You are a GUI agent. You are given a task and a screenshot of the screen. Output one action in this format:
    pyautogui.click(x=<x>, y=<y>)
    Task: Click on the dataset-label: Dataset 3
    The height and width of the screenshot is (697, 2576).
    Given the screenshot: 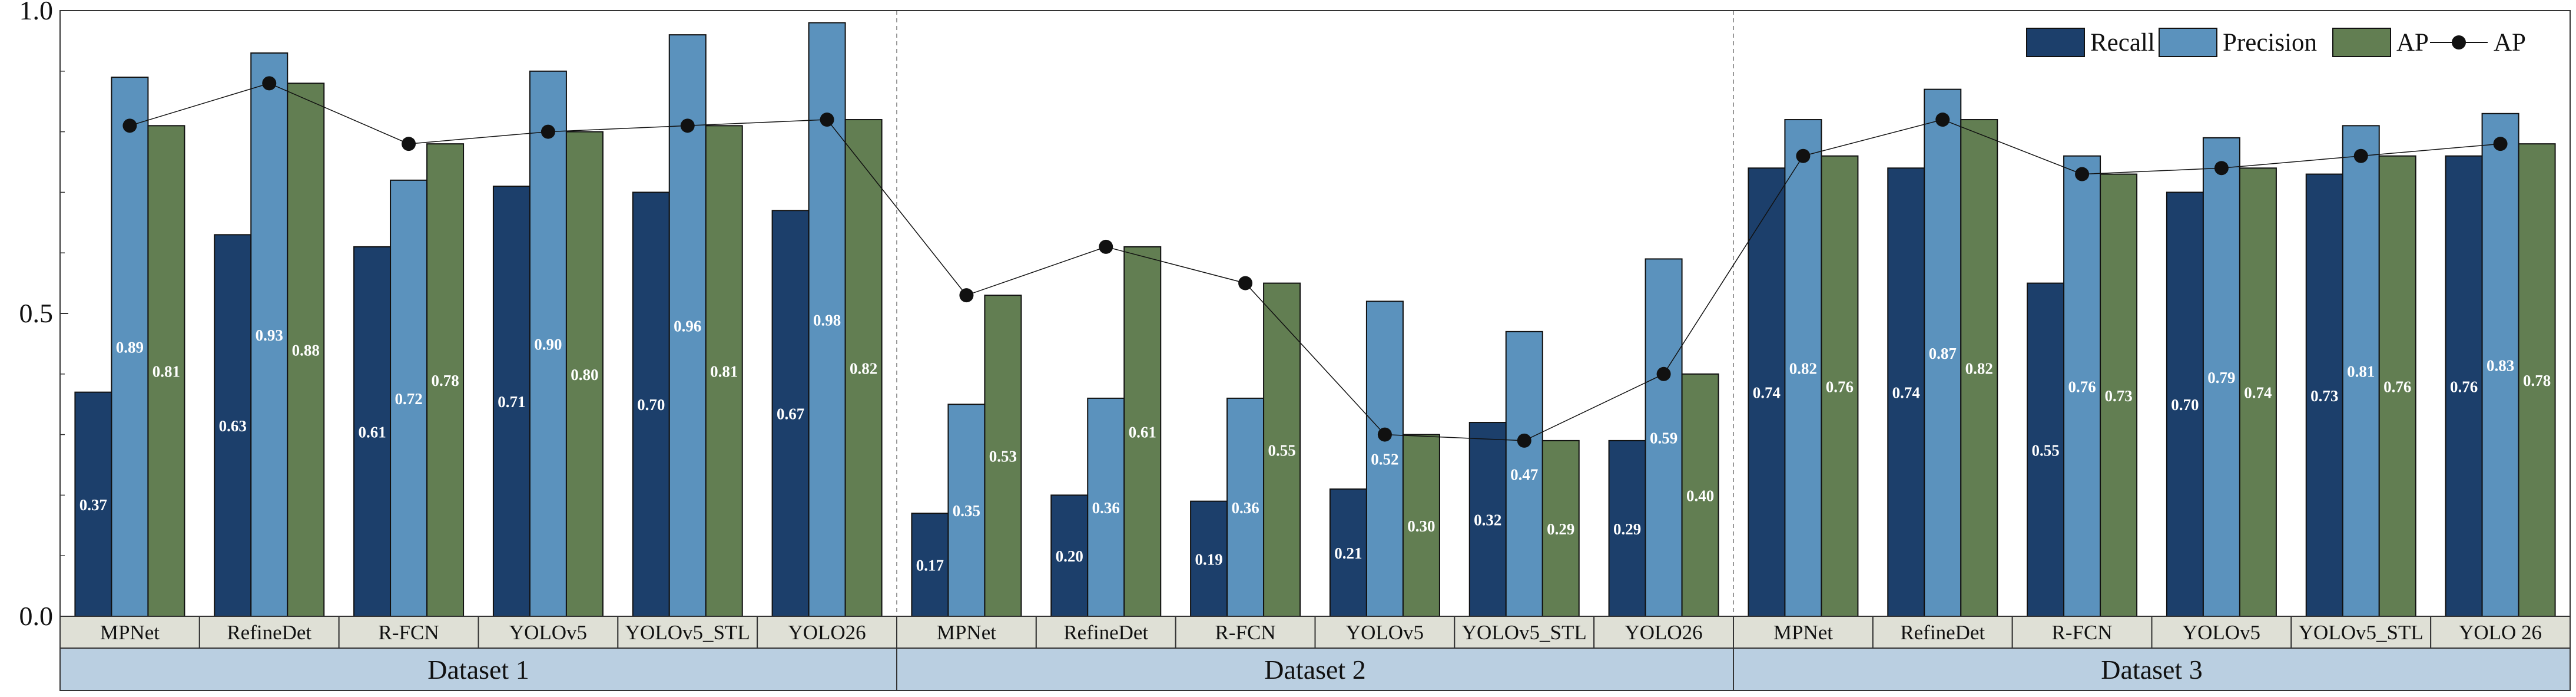 What is the action you would take?
    pyautogui.click(x=2151, y=670)
    